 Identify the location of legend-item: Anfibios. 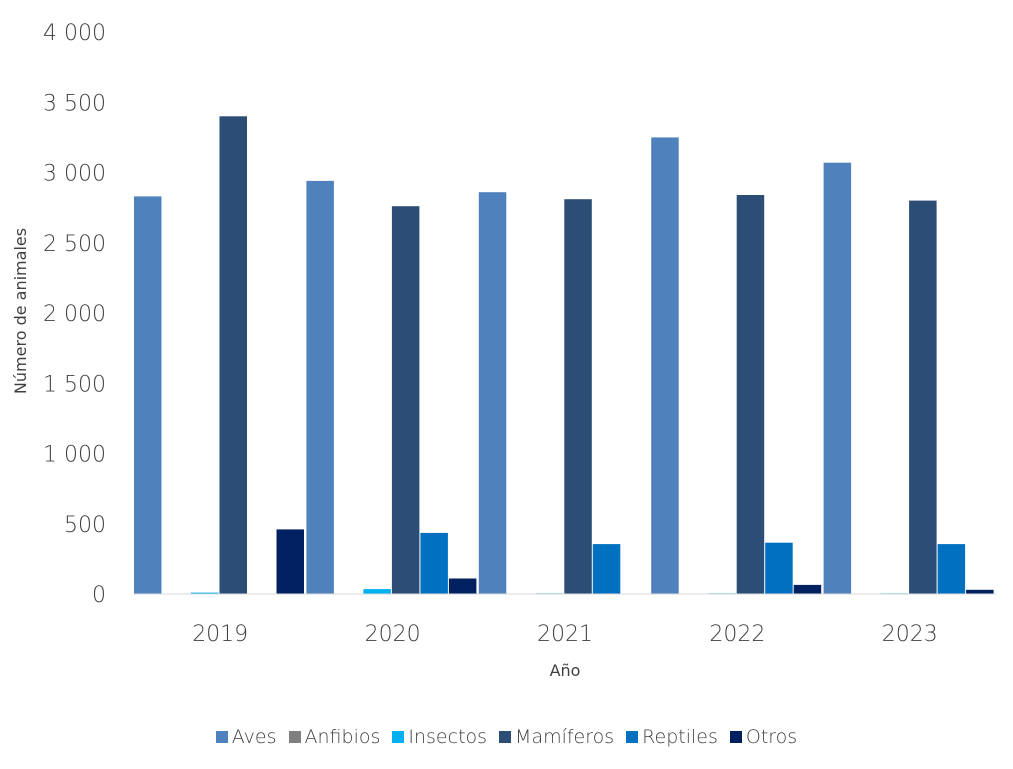
(334, 737).